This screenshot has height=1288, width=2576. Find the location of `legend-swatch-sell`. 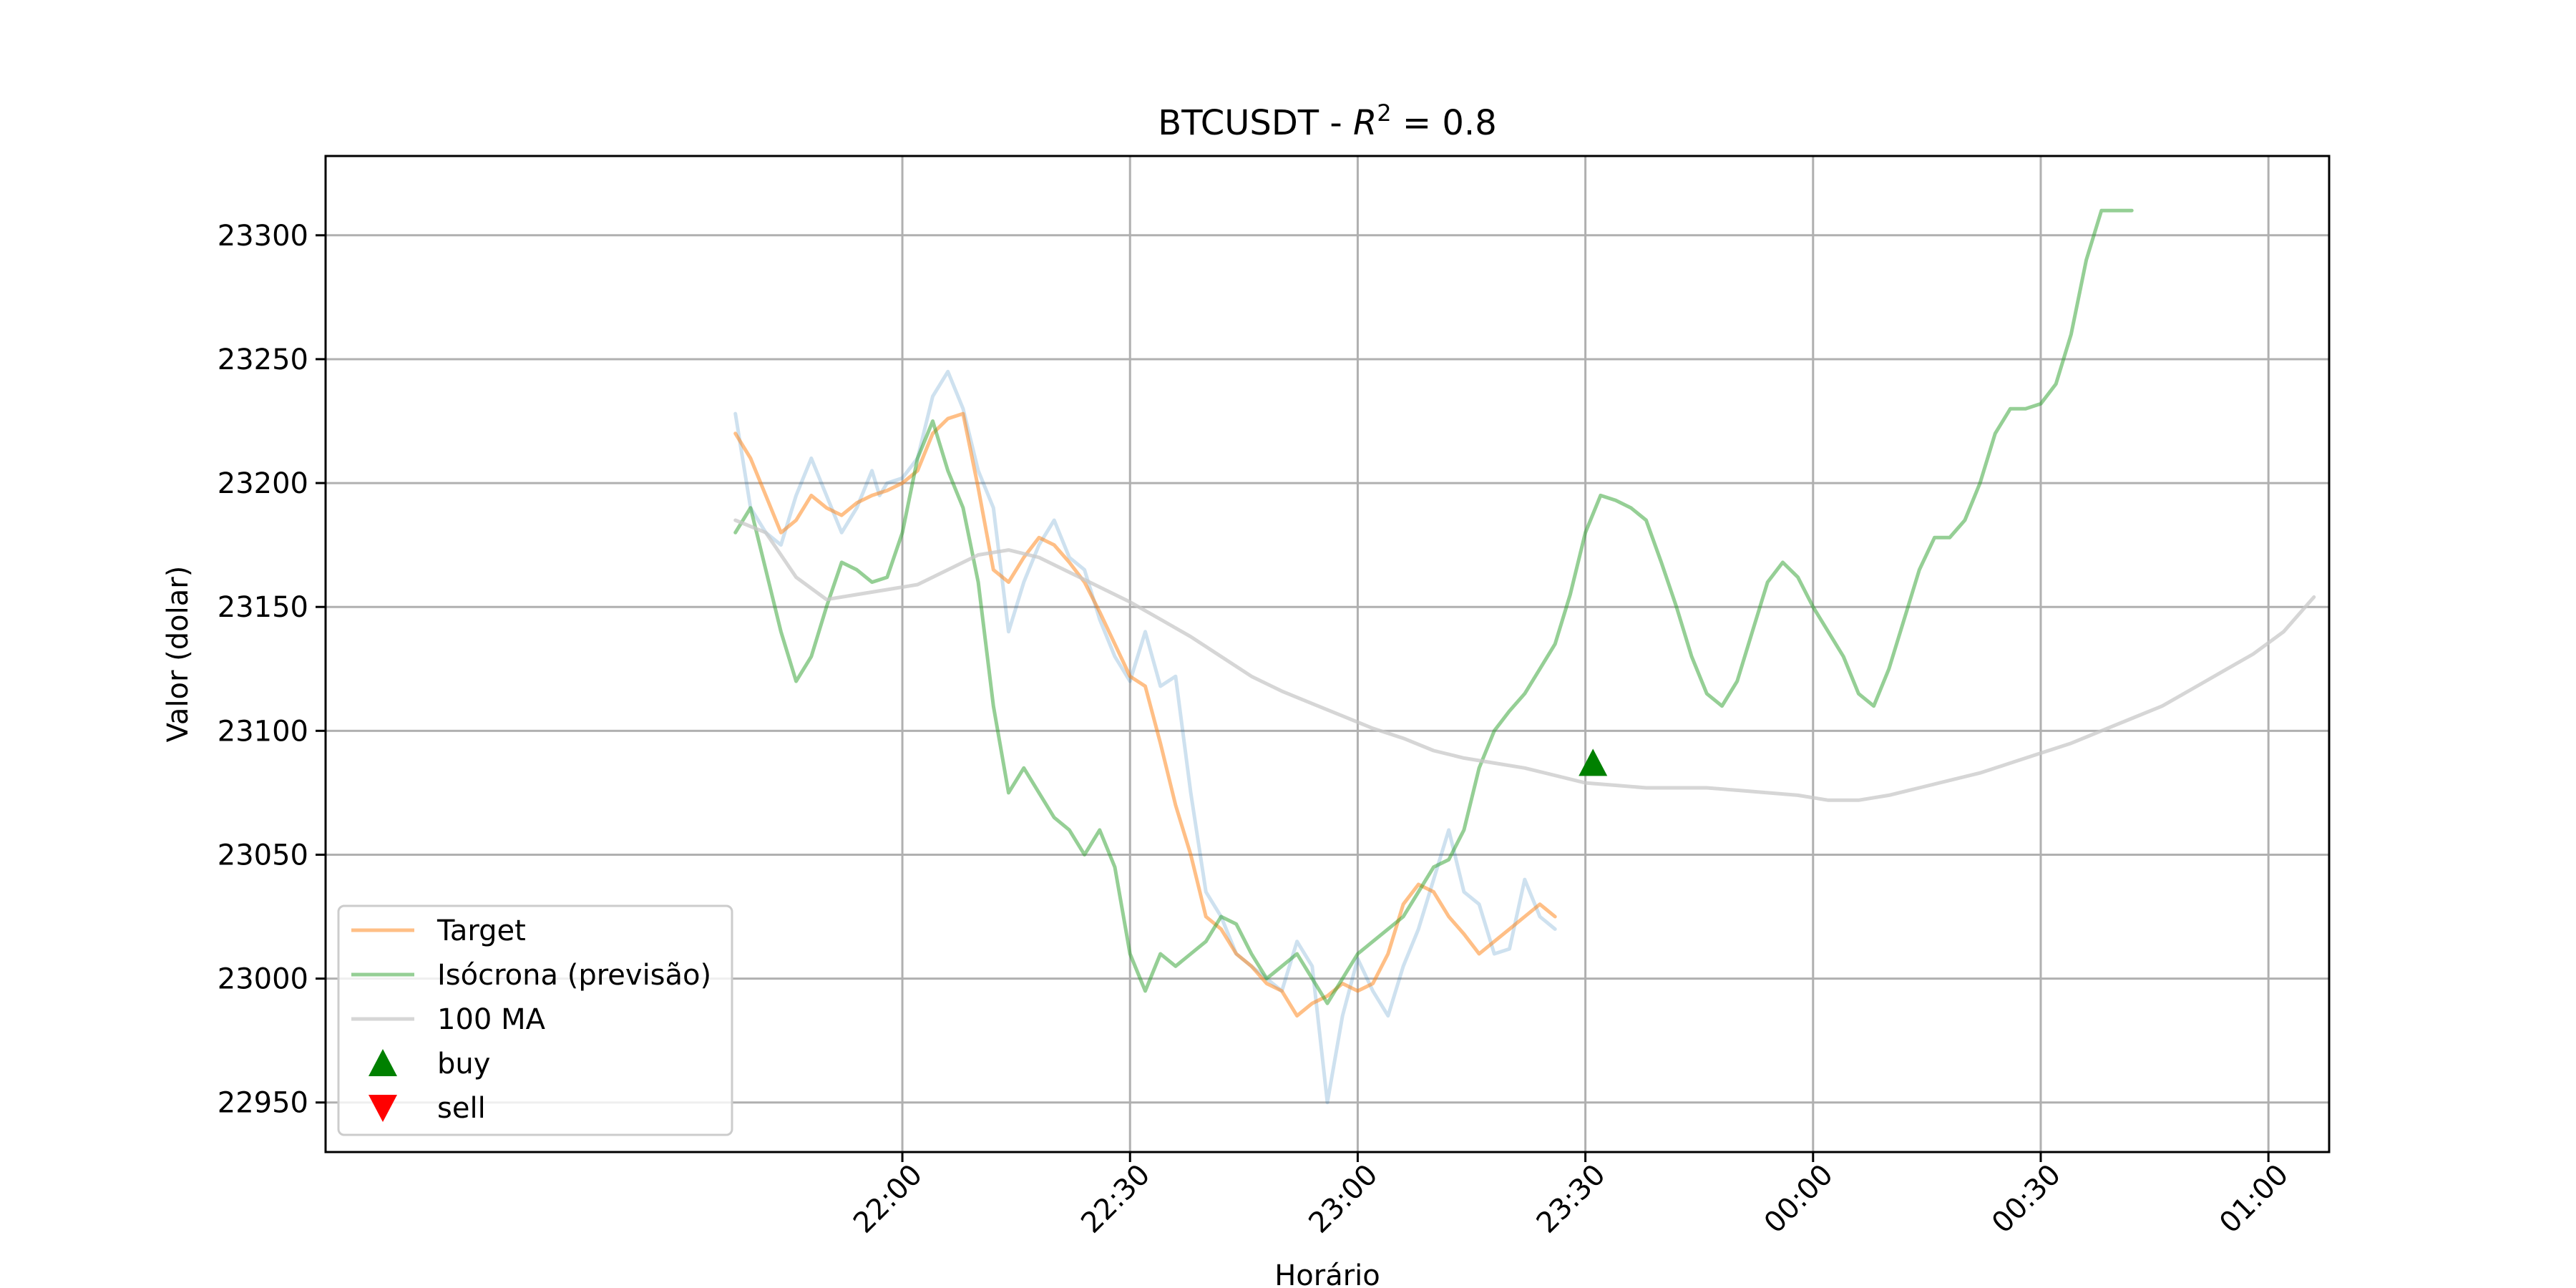

legend-swatch-sell is located at coordinates (383, 1108).